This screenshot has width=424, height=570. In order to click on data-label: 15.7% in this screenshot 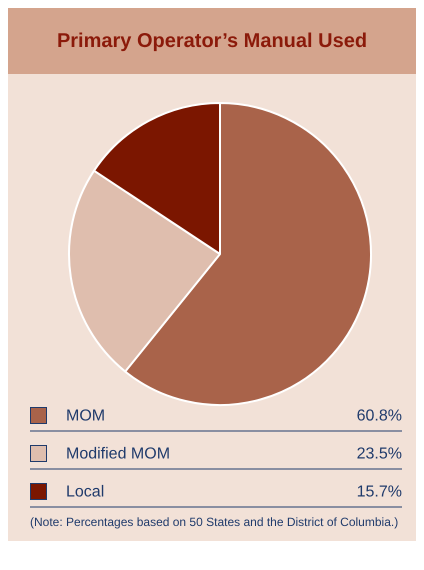, I will do `click(379, 491)`.